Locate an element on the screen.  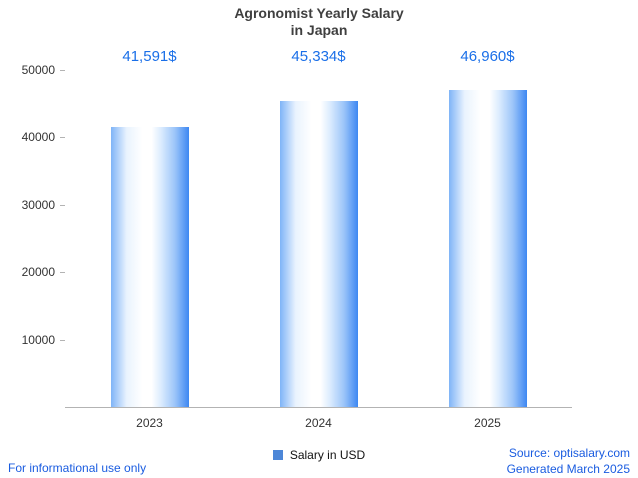
legend: Salary in USD is located at coordinates (319, 455).